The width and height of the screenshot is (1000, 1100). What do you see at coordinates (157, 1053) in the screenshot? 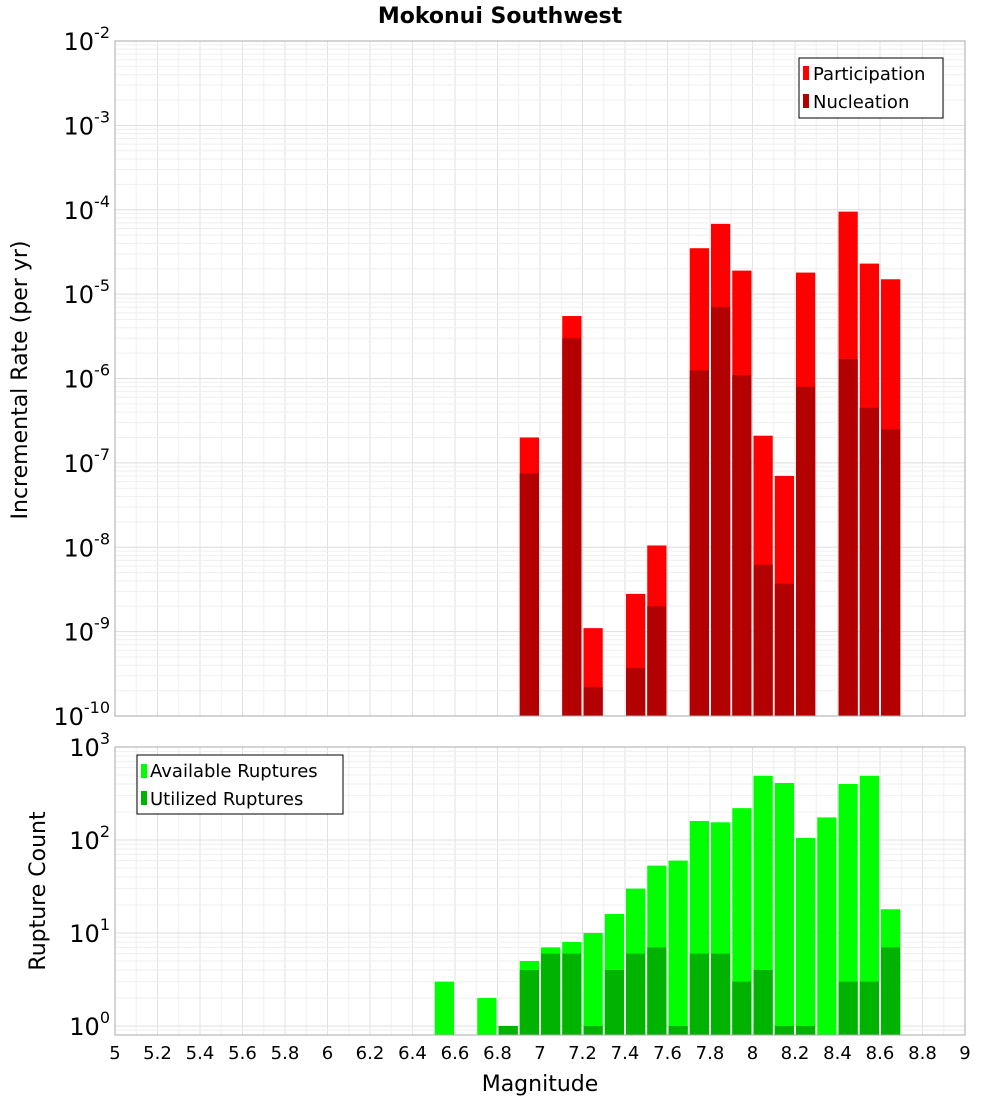
I see `x-tick-label: 5.2` at bounding box center [157, 1053].